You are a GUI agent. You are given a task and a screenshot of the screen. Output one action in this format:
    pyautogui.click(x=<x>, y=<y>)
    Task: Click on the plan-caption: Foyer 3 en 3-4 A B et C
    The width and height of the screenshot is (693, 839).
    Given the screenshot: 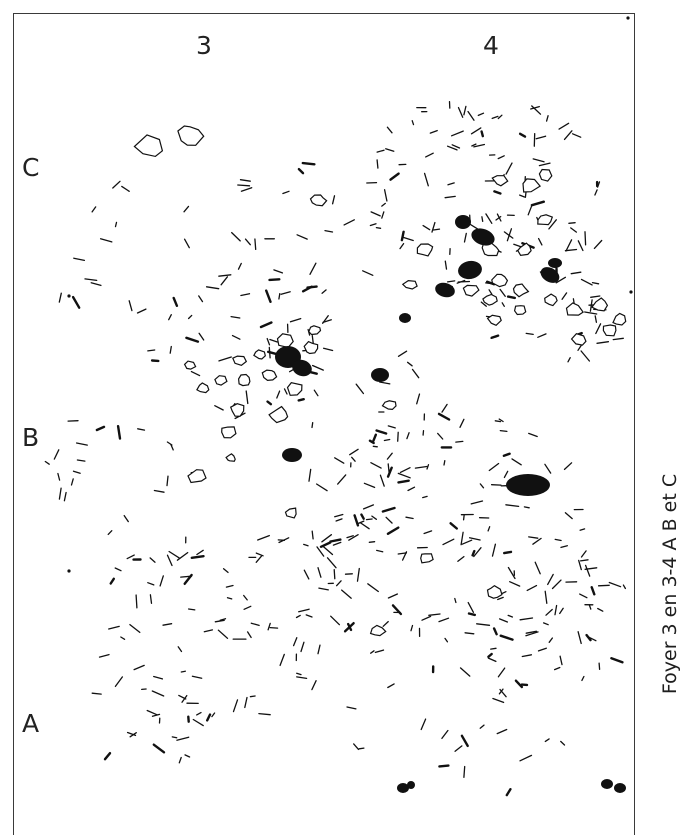 What is the action you would take?
    pyautogui.click(x=670, y=584)
    